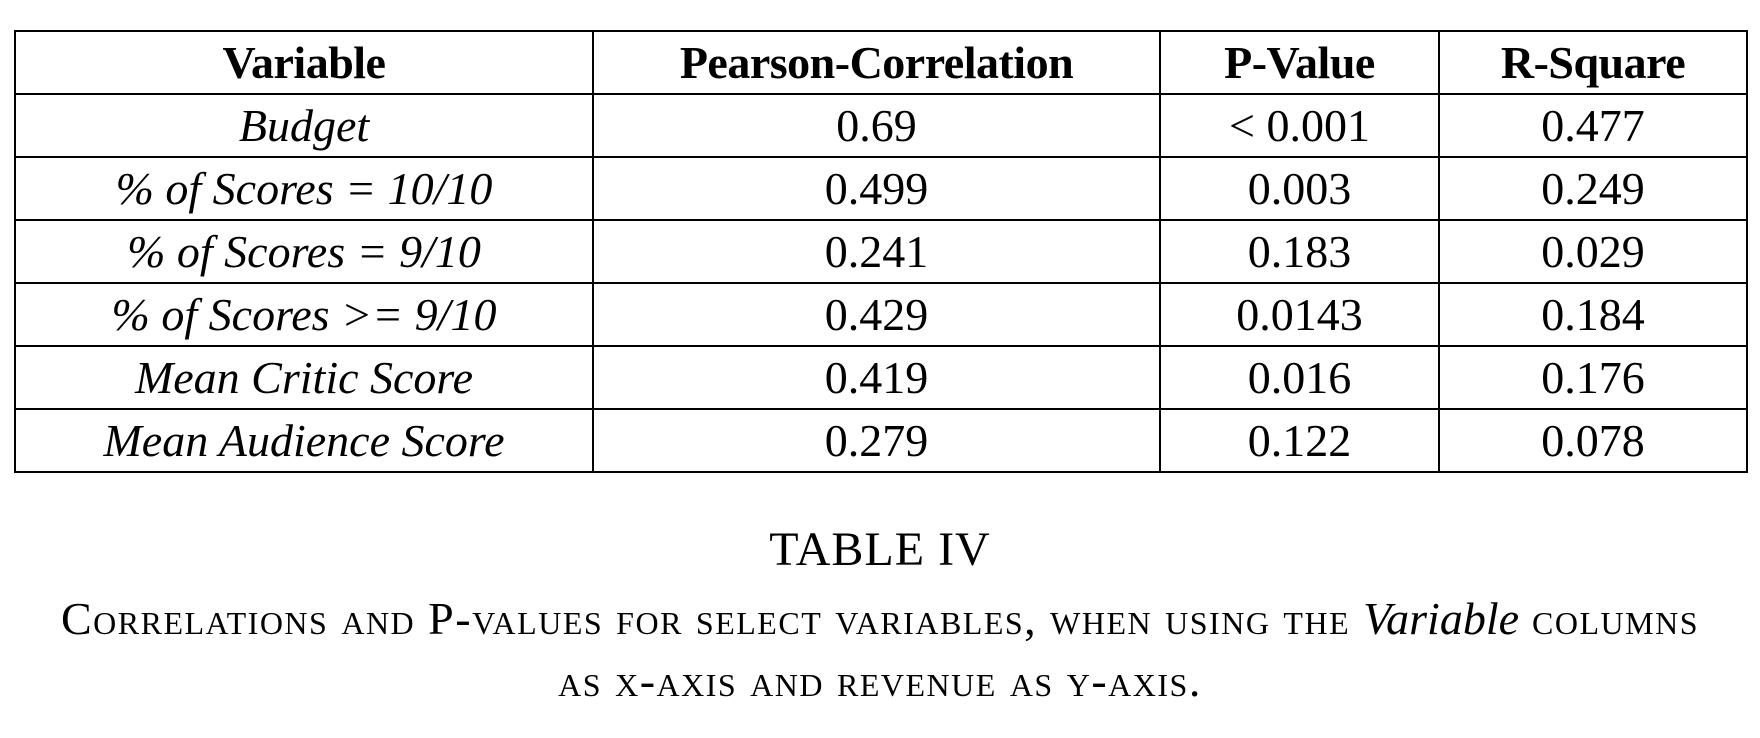 The image size is (1760, 738). Describe the element at coordinates (876, 188) in the screenshot. I see `cell-pearson: 0.499` at that location.